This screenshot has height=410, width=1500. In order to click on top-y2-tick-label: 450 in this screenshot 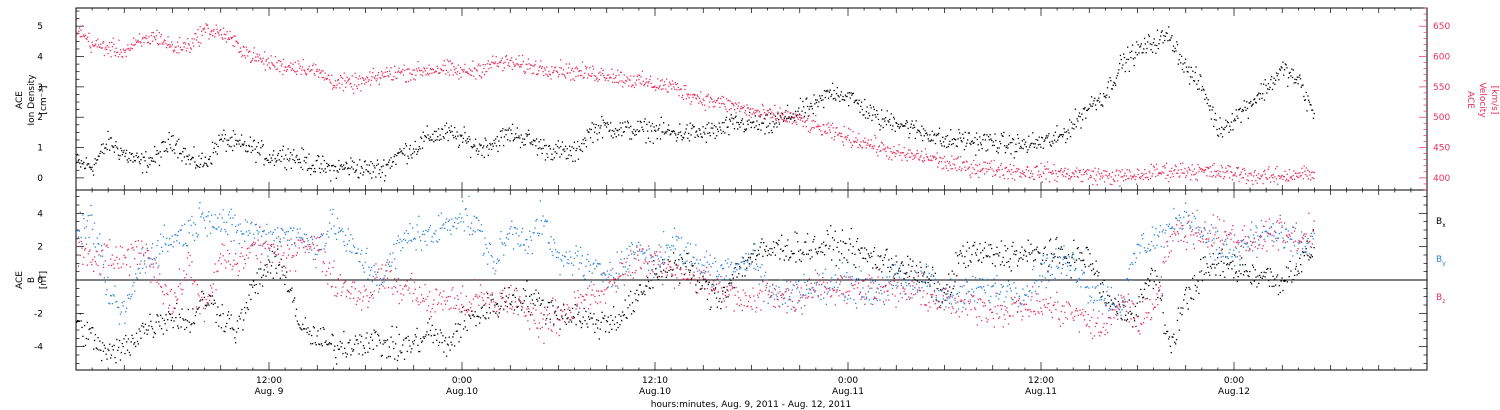, I will do `click(1441, 149)`.